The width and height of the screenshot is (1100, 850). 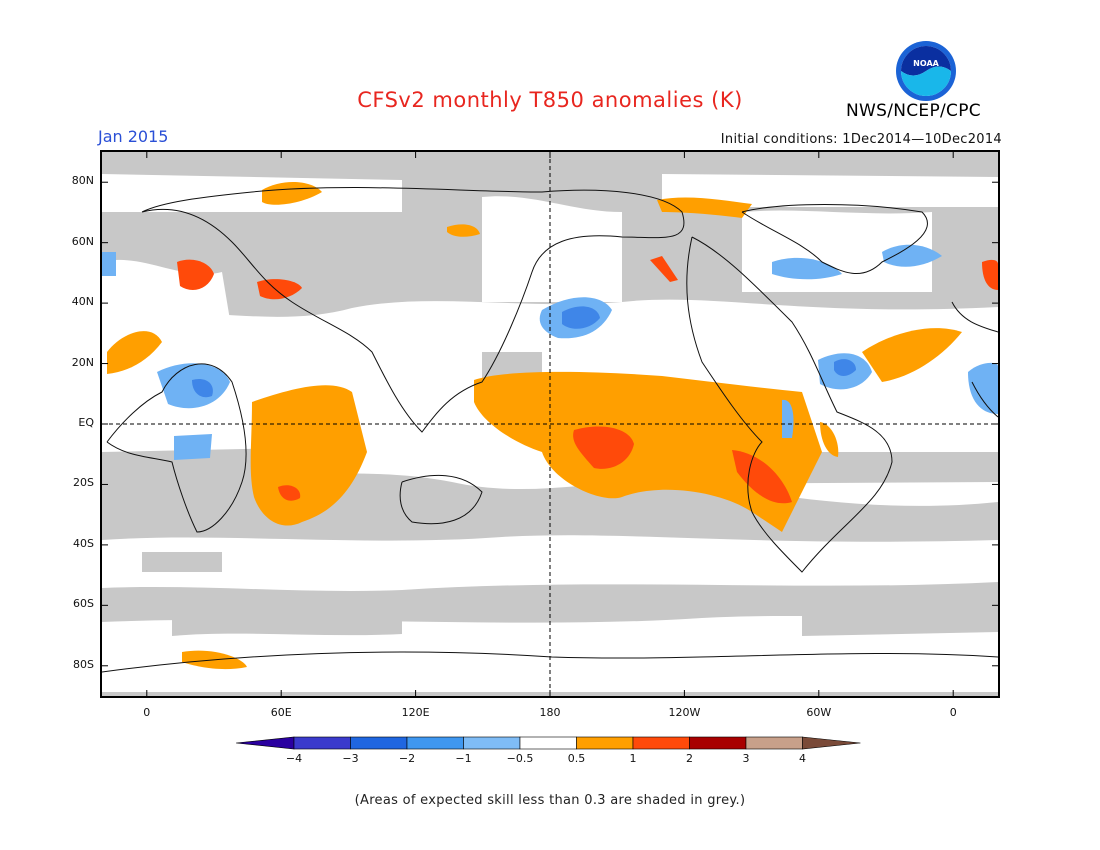 I want to click on colorbar-label: −4, so click(x=294, y=758).